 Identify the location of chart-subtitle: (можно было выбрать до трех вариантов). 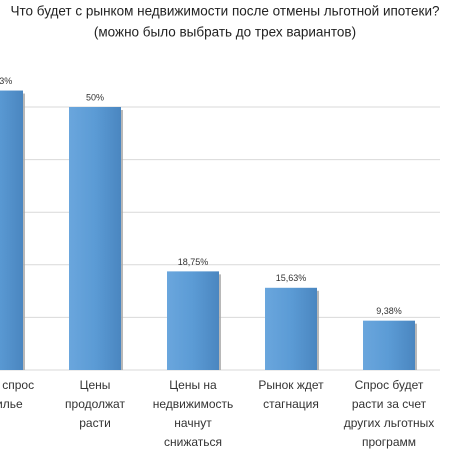
(225, 32).